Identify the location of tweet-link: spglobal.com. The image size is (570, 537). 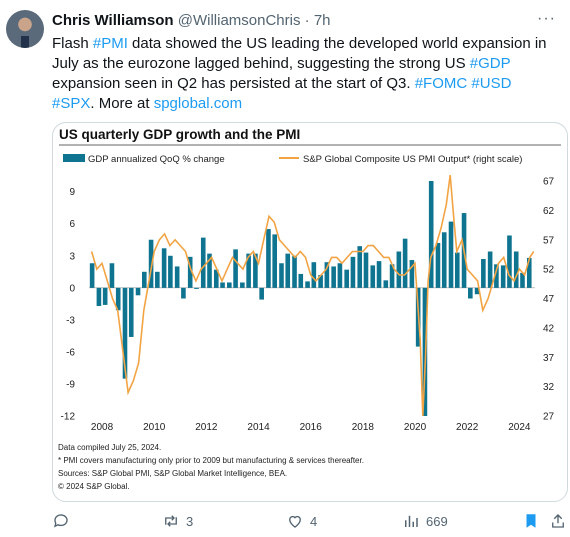
(198, 103).